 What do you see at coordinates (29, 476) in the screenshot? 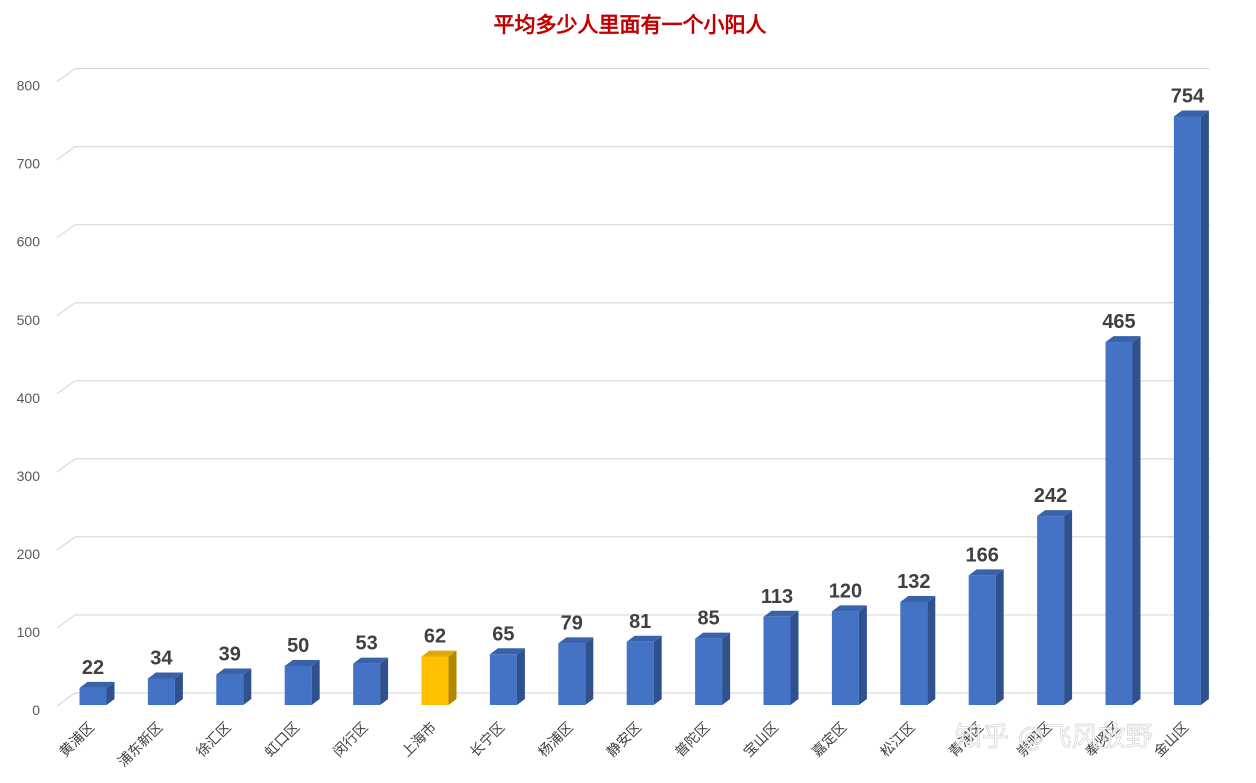
I see `y-tick-label: 300` at bounding box center [29, 476].